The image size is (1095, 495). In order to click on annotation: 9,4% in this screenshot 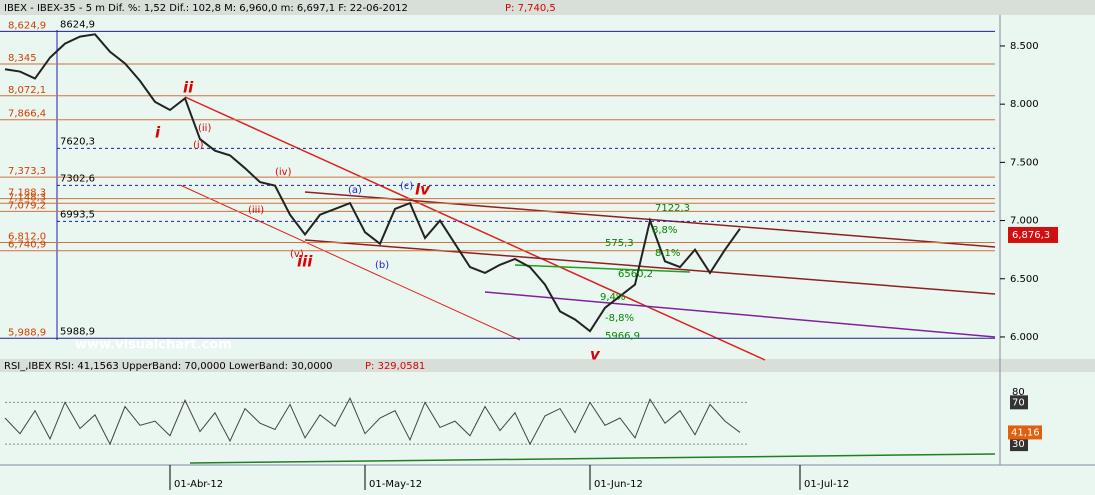, I will do `click(612, 297)`.